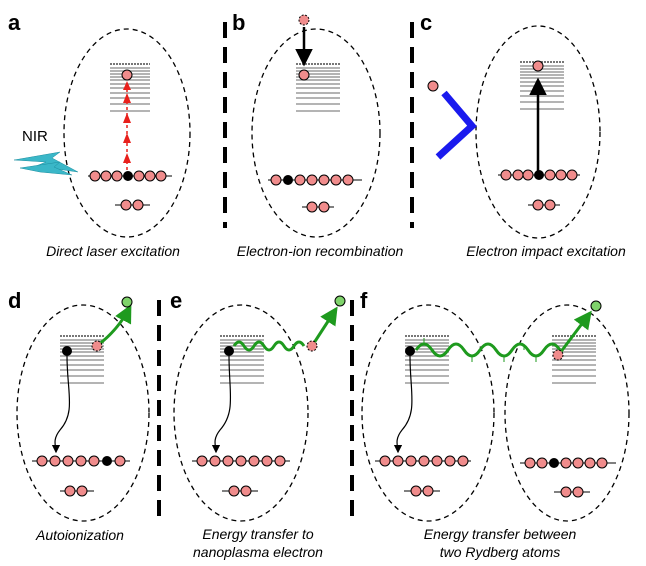 This screenshot has height=566, width=646. What do you see at coordinates (500, 534) in the screenshot?
I see `caption-f-line1: Energy transfer between` at bounding box center [500, 534].